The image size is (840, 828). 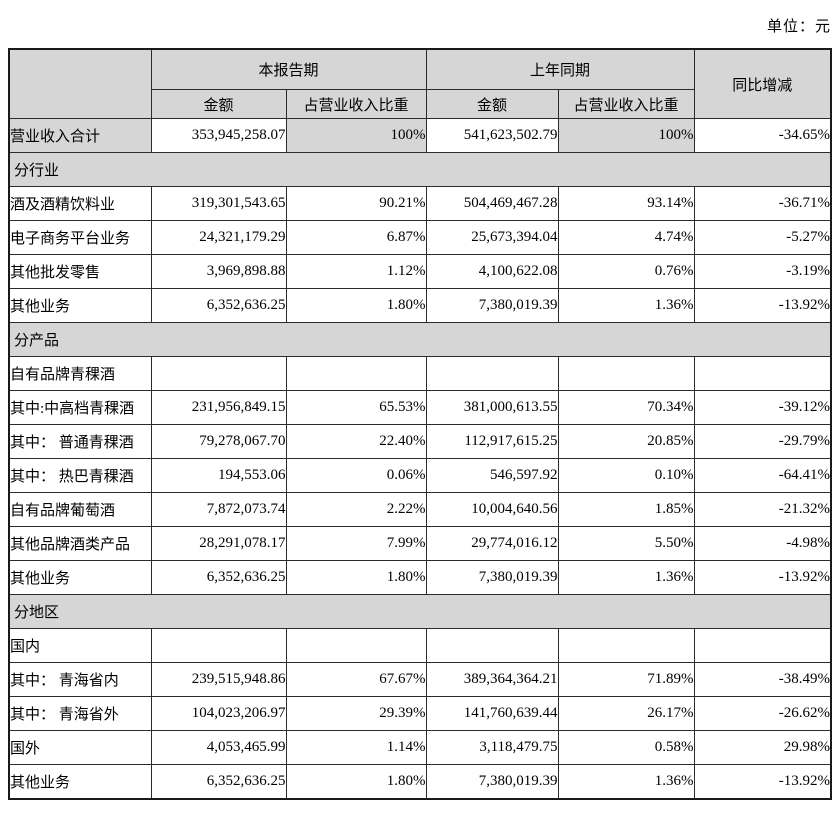 I want to click on unit-label: 单位：元, so click(x=798, y=27).